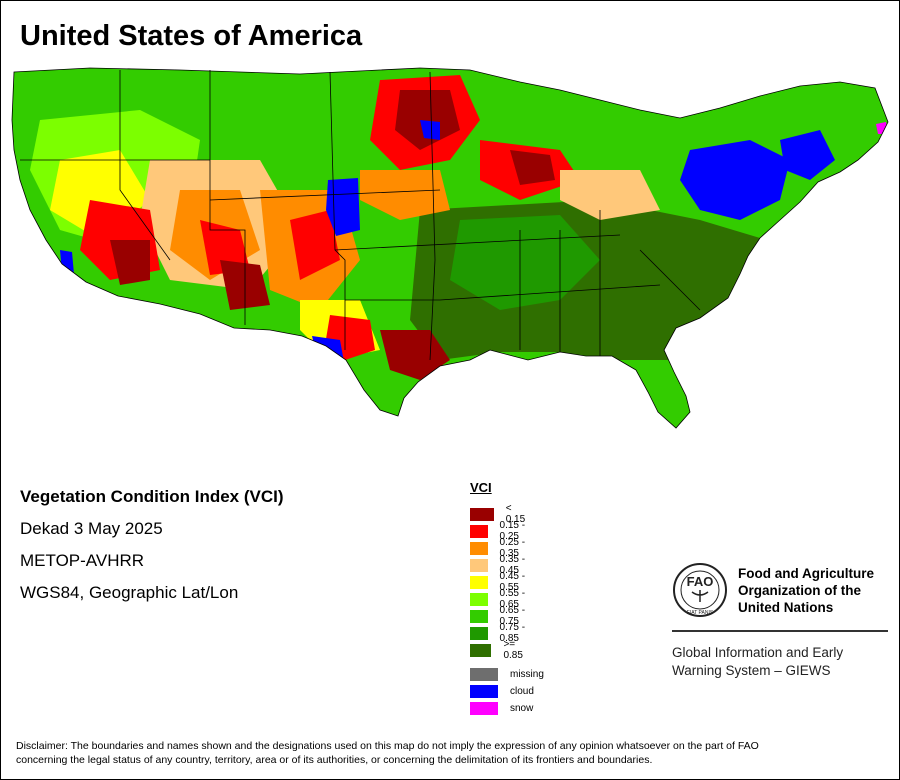 Image resolution: width=900 pixels, height=780 pixels. Describe the element at coordinates (512, 582) in the screenshot. I see `legend-label: 0.45 - 0.55` at that location.